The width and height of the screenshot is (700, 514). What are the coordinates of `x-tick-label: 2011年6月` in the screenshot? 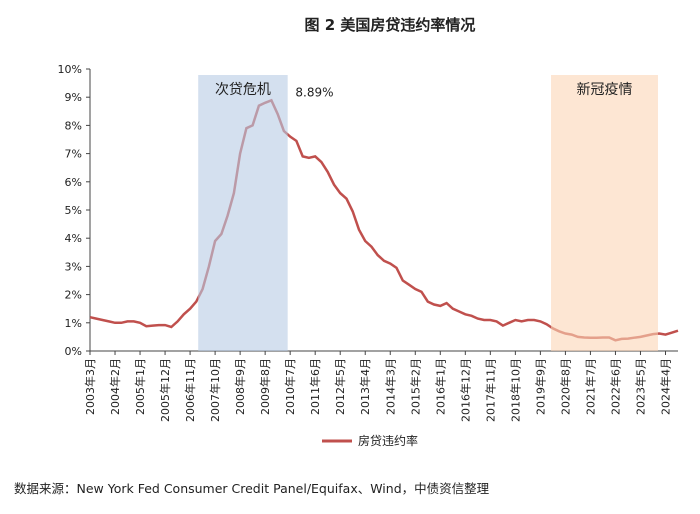 It's located at (315, 386).